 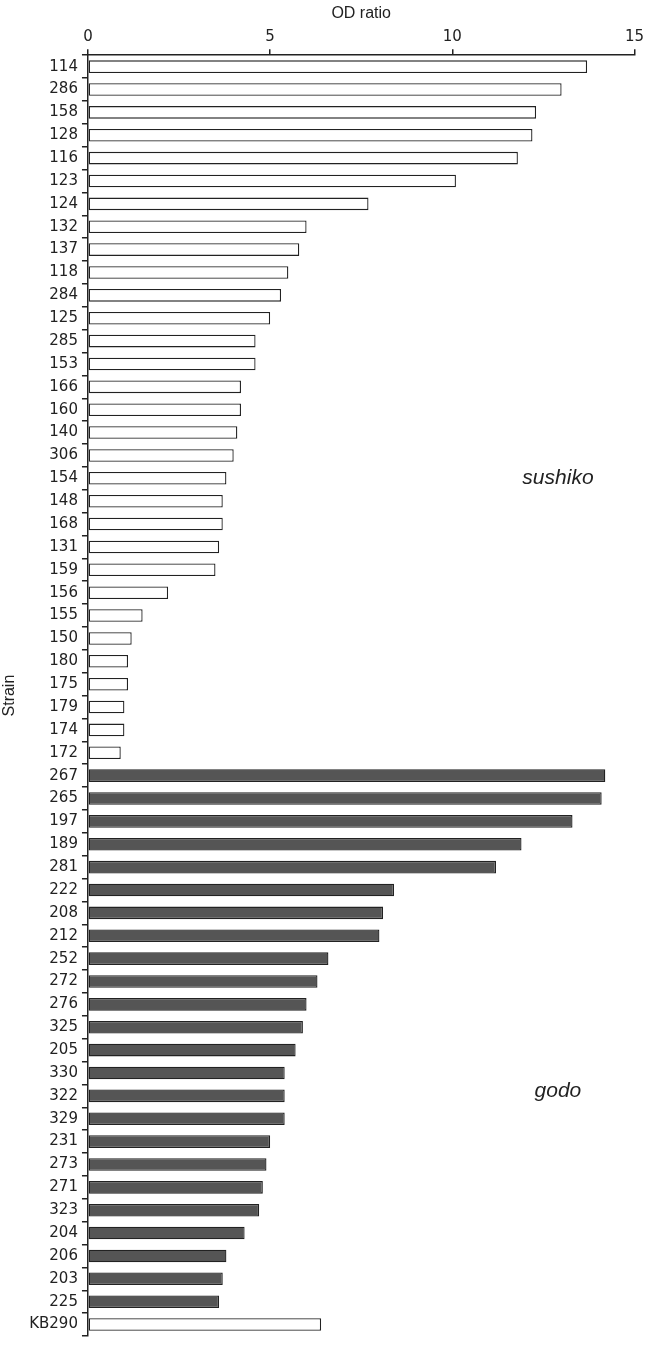 What do you see at coordinates (63, 1049) in the screenshot?
I see `y-tick-label: 205` at bounding box center [63, 1049].